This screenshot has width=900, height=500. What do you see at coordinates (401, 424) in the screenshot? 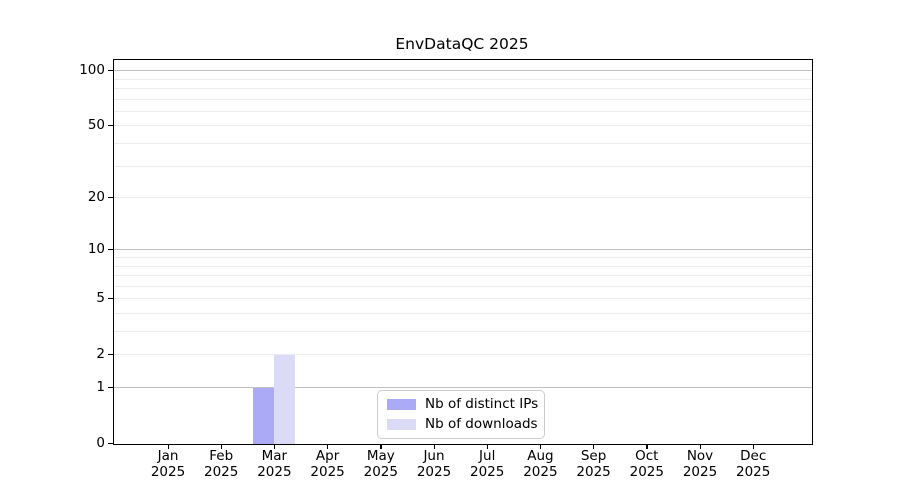
I see `legend-swatch-downloads` at bounding box center [401, 424].